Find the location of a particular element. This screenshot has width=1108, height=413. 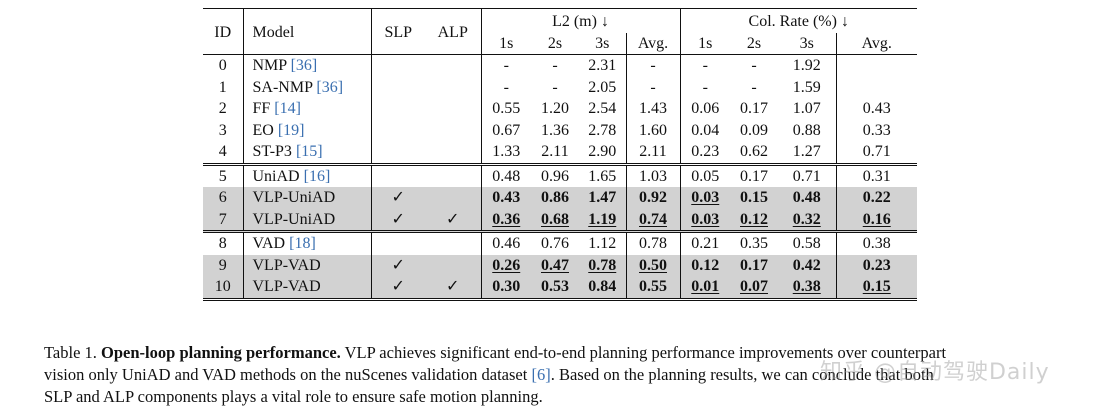

header-alp: ALP is located at coordinates (453, 31).